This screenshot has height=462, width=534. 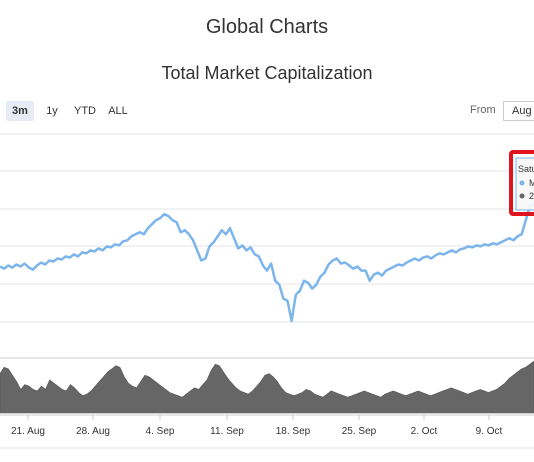 I want to click on x-tick-label: 18. Sep, so click(x=293, y=431).